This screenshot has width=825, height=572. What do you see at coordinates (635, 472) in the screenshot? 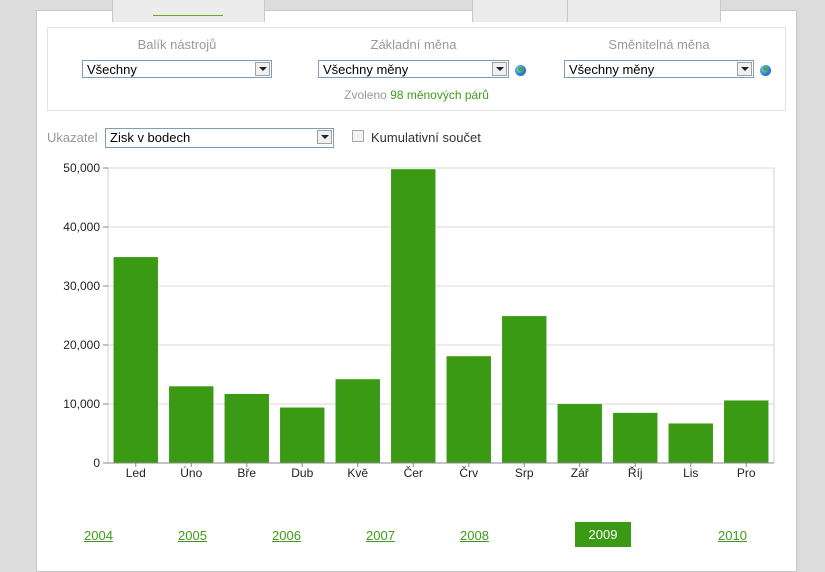
I see `x-tick-label: Říj` at bounding box center [635, 472].